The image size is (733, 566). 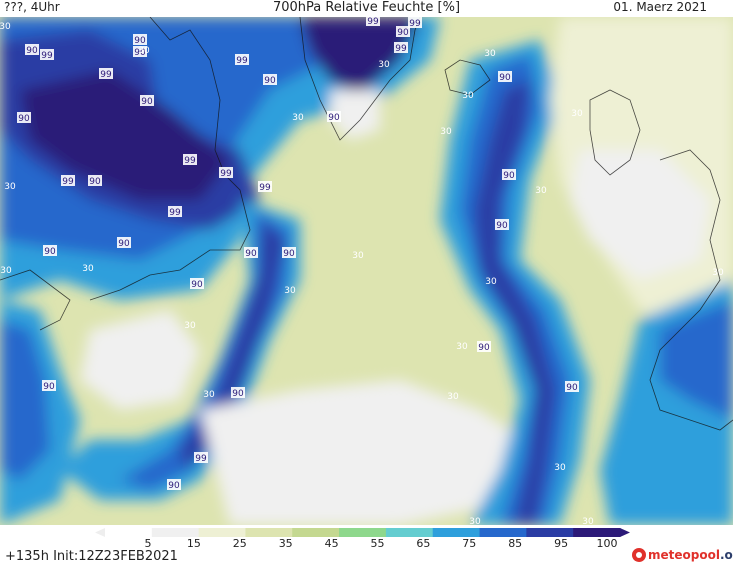 I want to click on forecast-day-time: ???, 4Uhr, so click(x=32, y=7).